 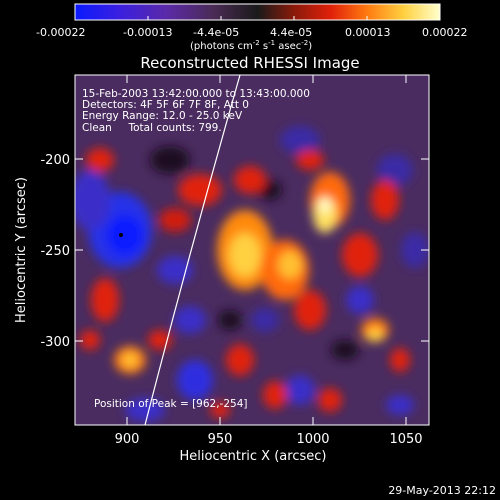 I want to click on colorbar-tick-label: -0.00013, so click(x=147, y=32).